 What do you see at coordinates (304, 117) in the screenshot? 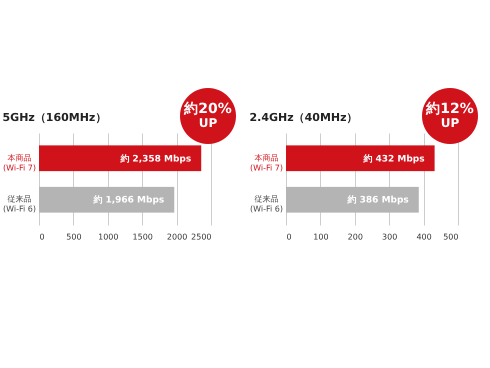
I see `chart-title: 2.4GHz（40MHz）` at bounding box center [304, 117].